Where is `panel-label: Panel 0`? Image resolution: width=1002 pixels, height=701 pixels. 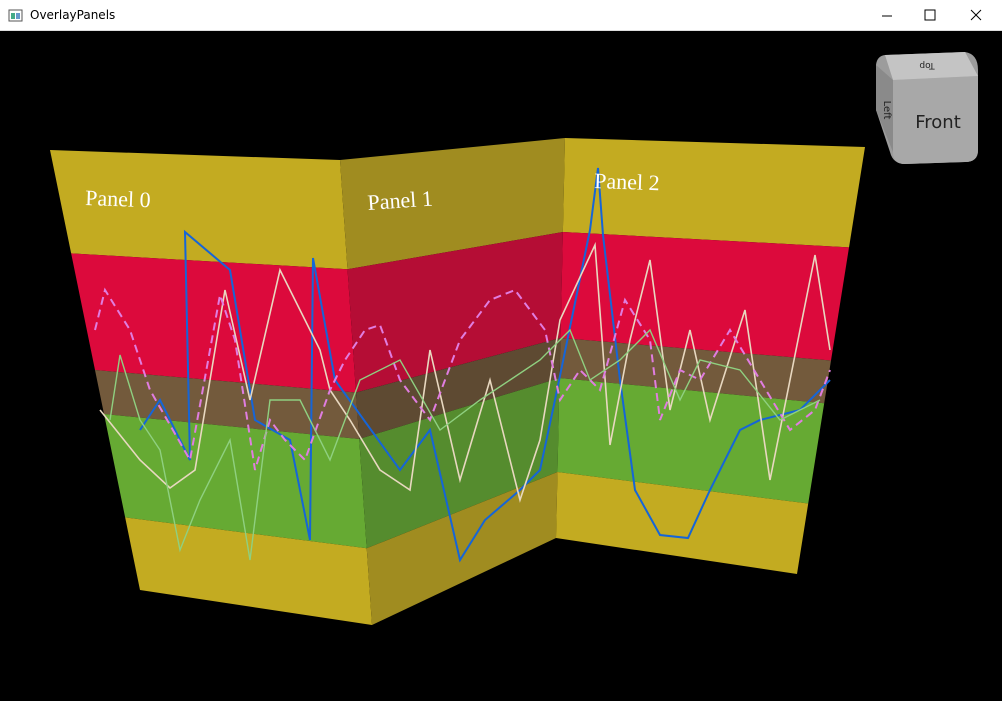 panel-label: Panel 0 is located at coordinates (118, 198).